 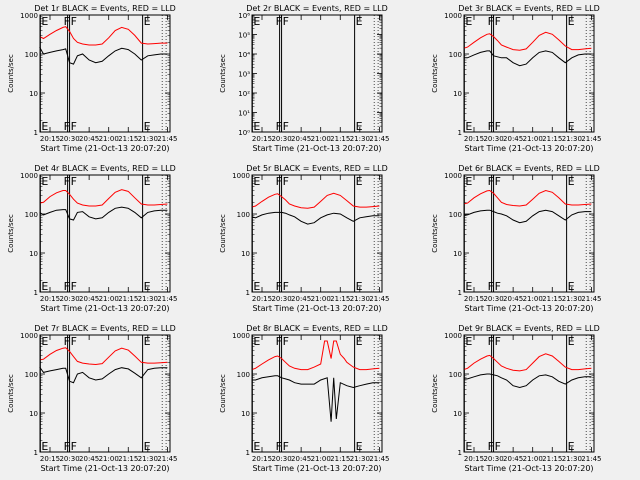 What do you see at coordinates (244, 36) in the screenshot?
I see `y-tick-label: 10⁵` at bounding box center [244, 36].